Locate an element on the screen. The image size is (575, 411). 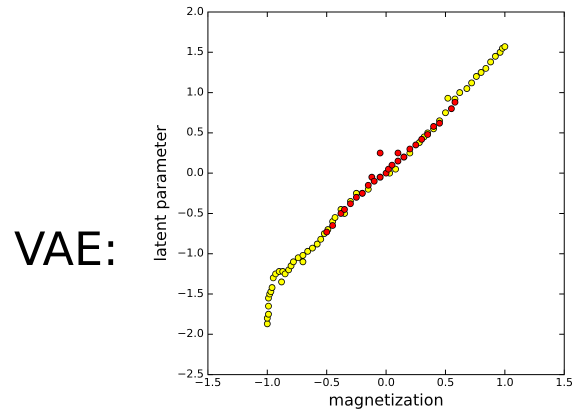
y-tick-label: 0.0 is located at coordinates (195, 173).